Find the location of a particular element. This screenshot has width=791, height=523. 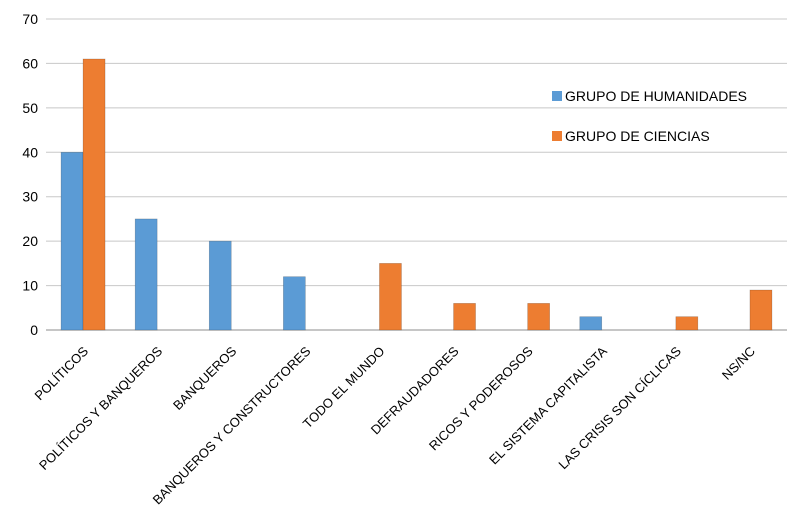

legend-item-humanidades: GRUPO DE HUMANIDADES is located at coordinates (649, 96).